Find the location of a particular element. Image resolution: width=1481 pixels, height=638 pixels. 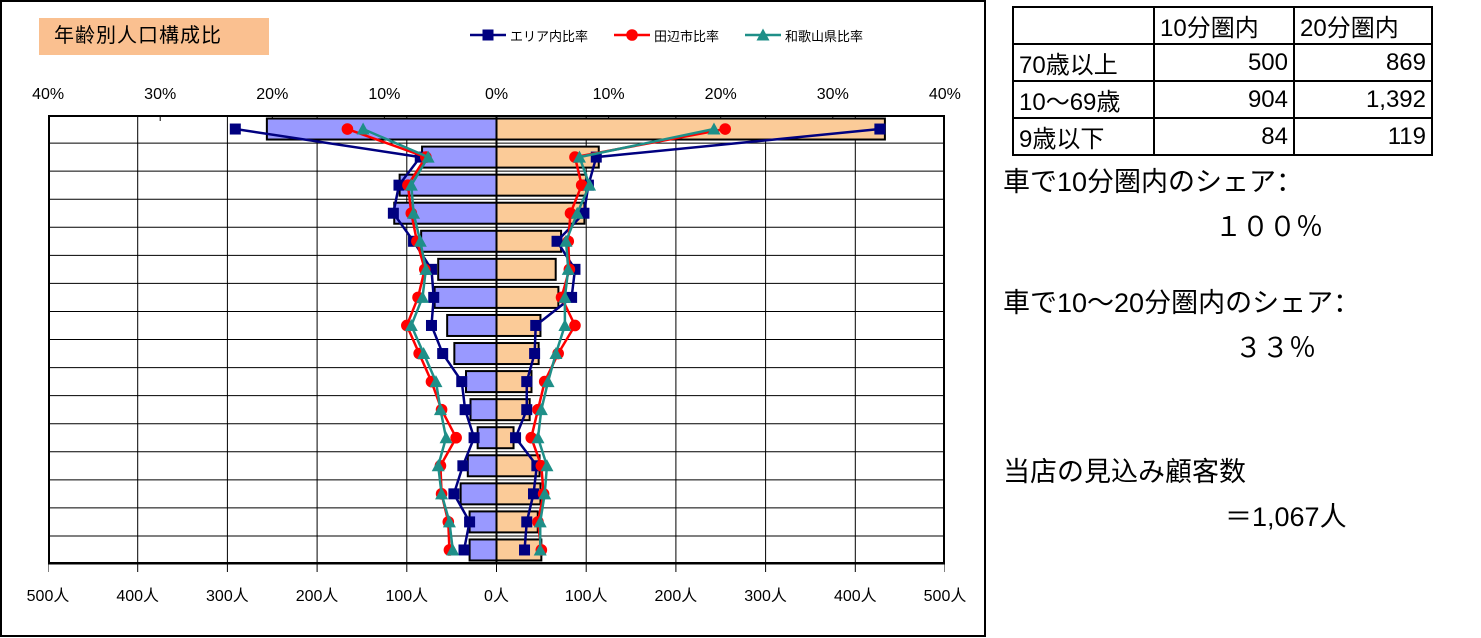

stats-table-value: 1,392 is located at coordinates (1363, 99).